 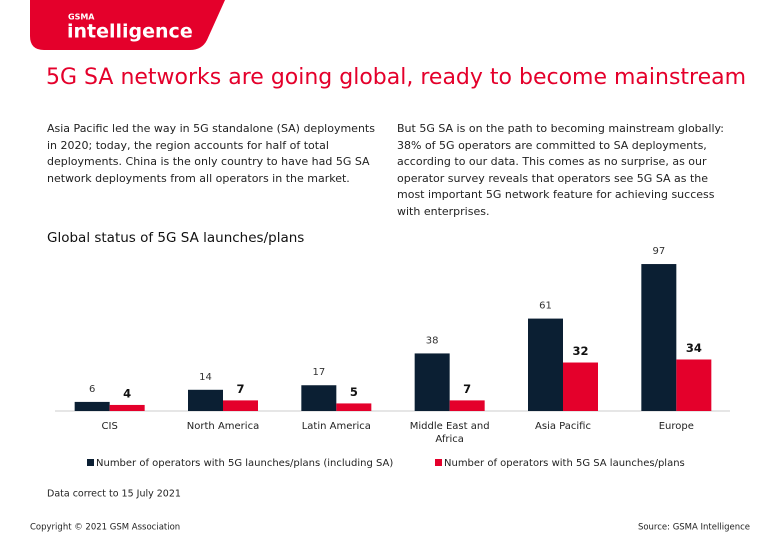 What do you see at coordinates (127, 393) in the screenshot?
I see `value-label: 4` at bounding box center [127, 393].